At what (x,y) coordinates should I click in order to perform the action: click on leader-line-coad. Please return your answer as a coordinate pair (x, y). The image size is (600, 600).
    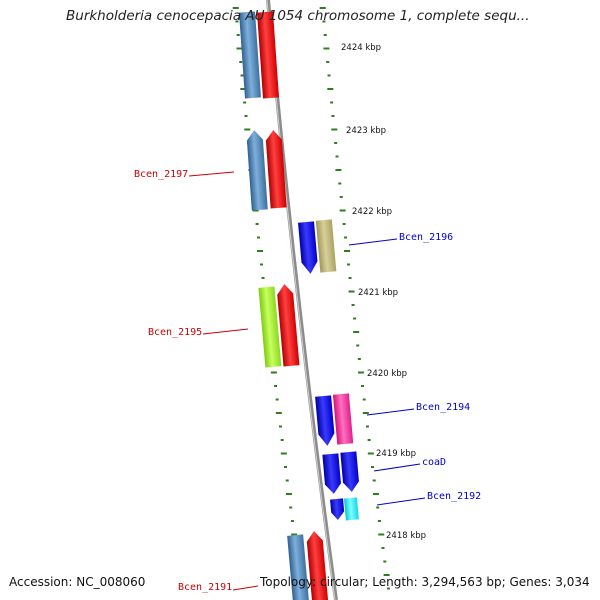
    Looking at the image, I should click on (397, 467).